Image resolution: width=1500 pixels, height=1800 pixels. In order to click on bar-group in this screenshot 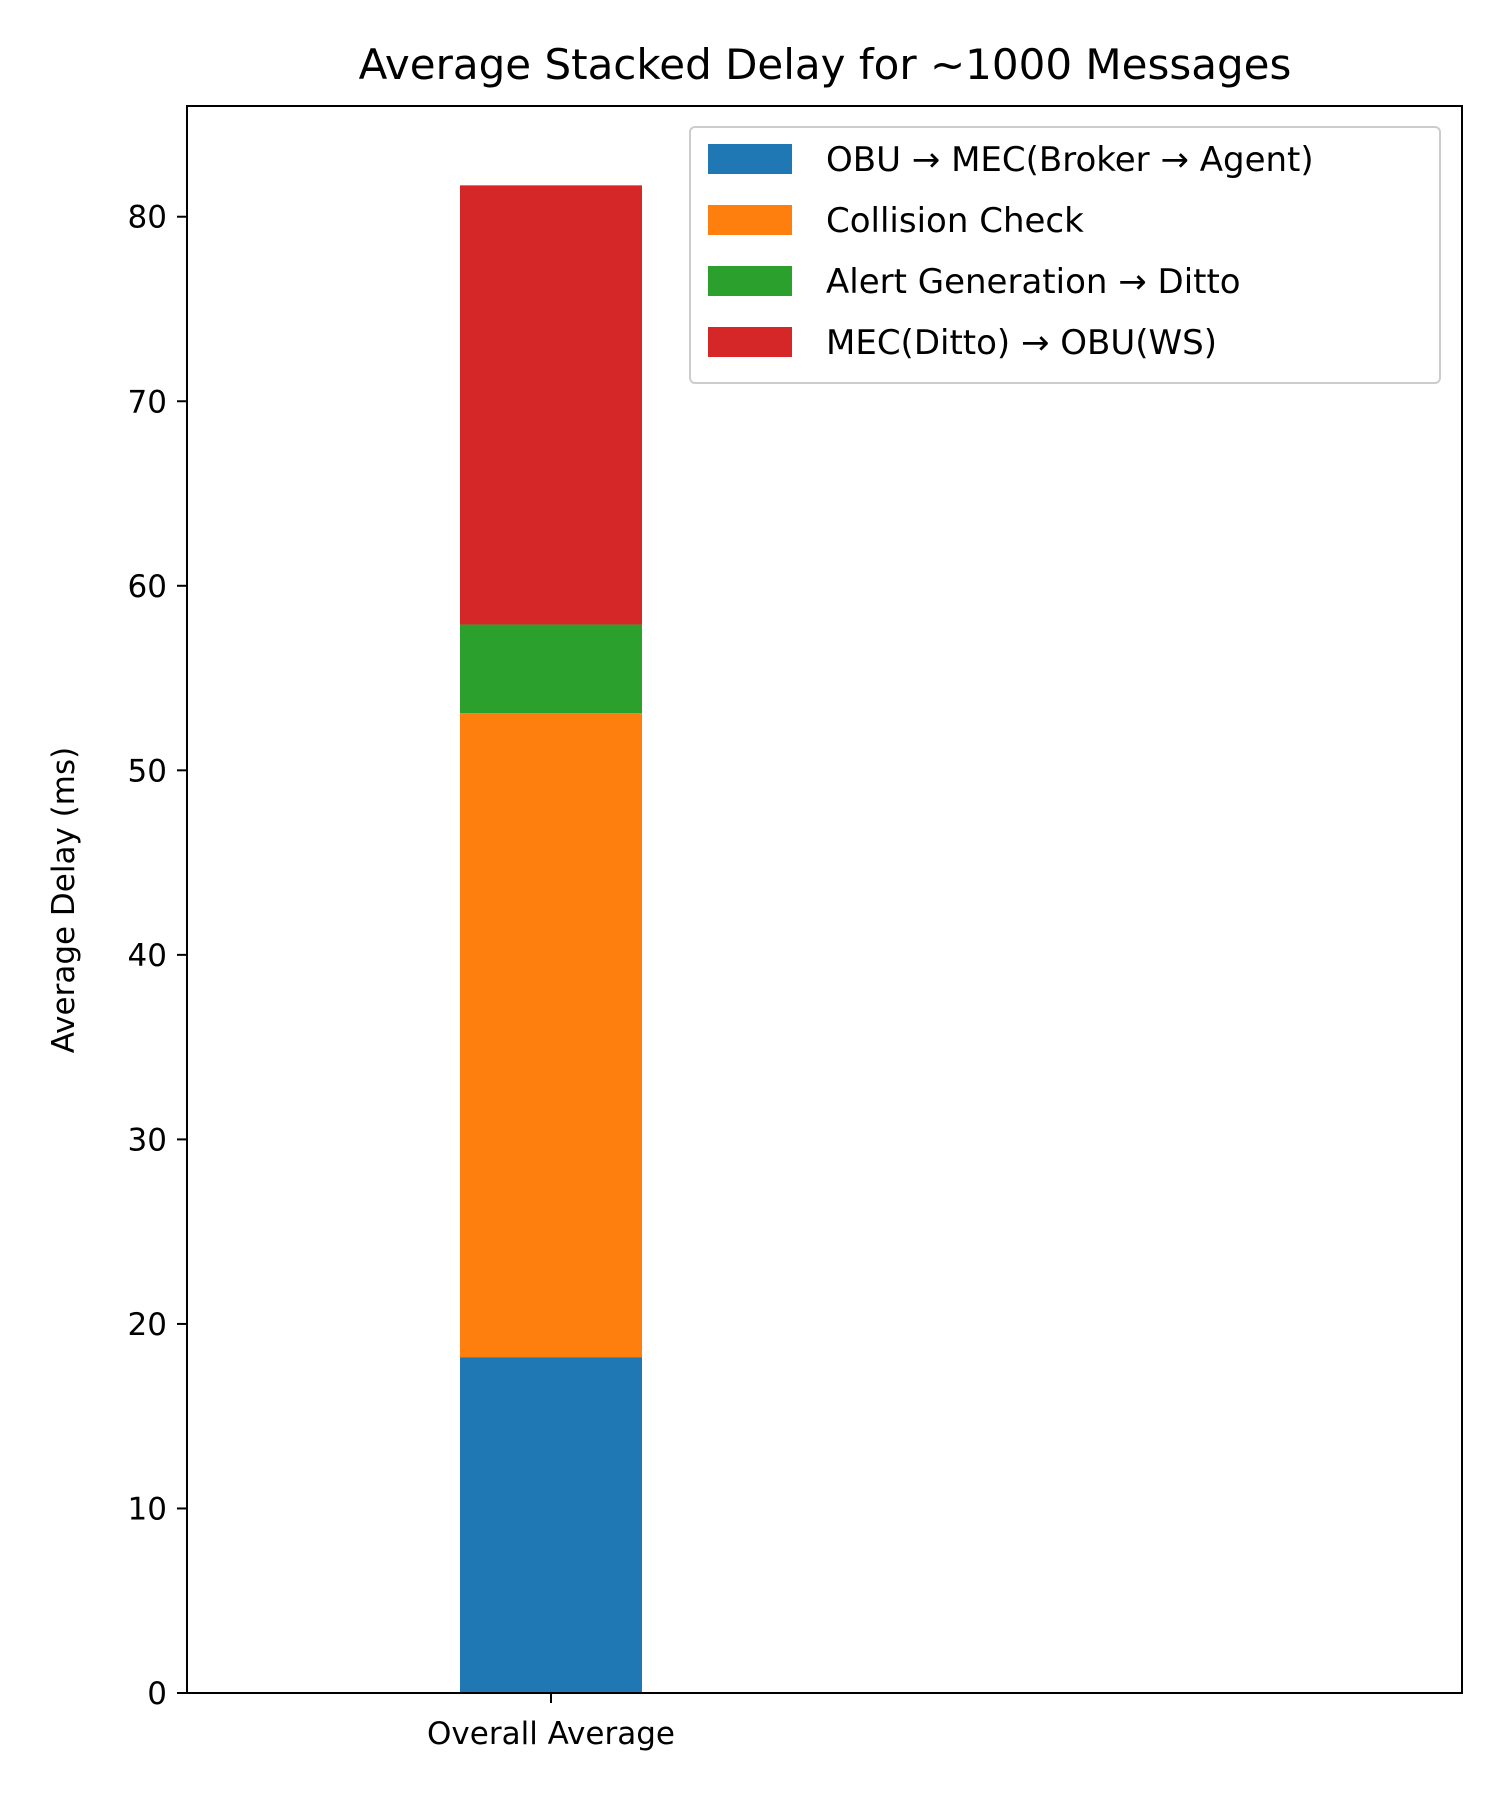, I will do `click(551, 939)`.